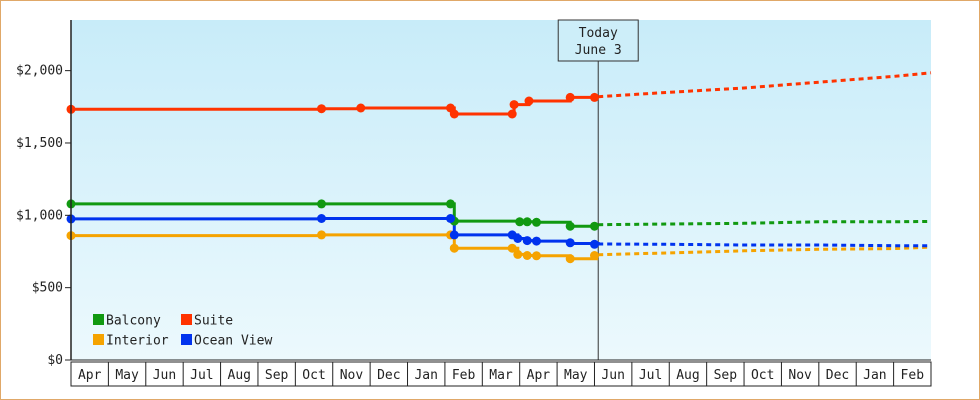 The image size is (980, 400). I want to click on legend-swatch-balcony, so click(98, 319).